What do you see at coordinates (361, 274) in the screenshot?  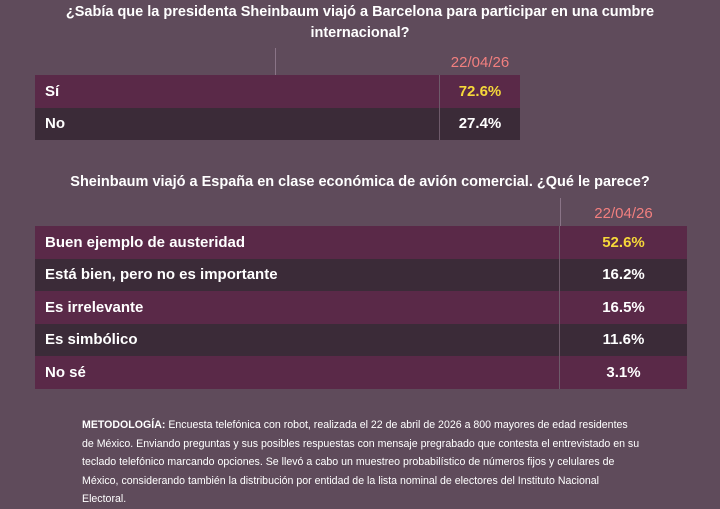 I see `table-row: Está bien, pero no es importante 16.2%` at bounding box center [361, 274].